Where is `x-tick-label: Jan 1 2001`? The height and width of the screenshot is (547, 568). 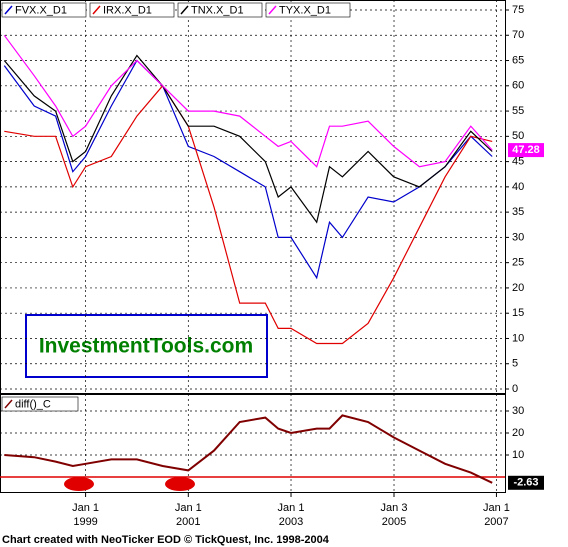 x-tick-label: Jan 1 2001 is located at coordinates (188, 515).